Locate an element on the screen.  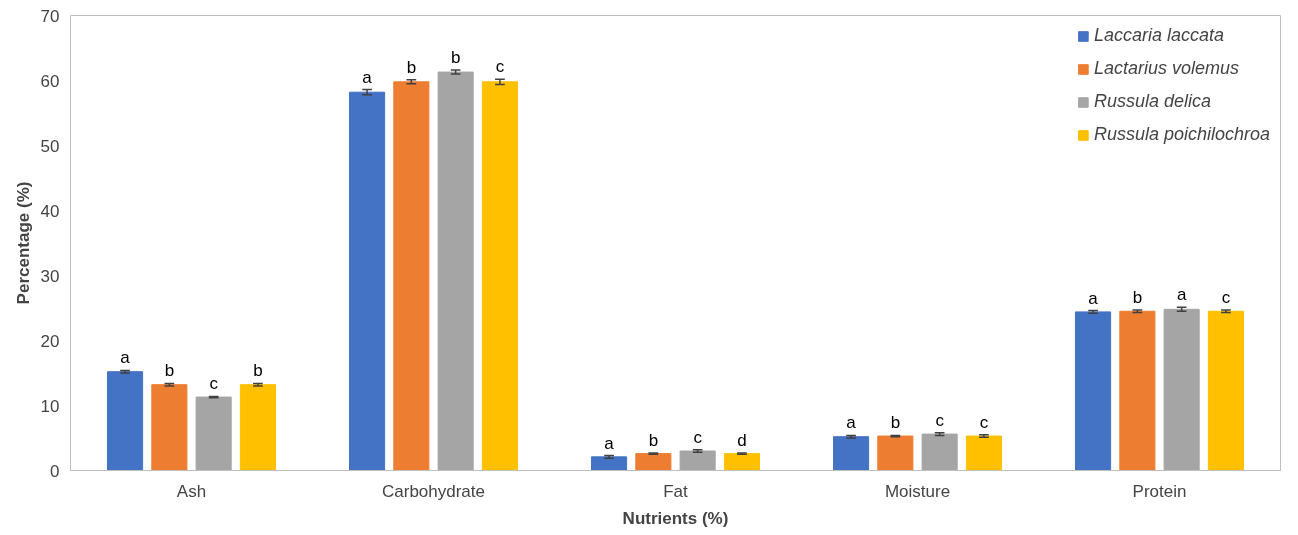
legend-label: Laccaria laccata is located at coordinates (1158, 35).